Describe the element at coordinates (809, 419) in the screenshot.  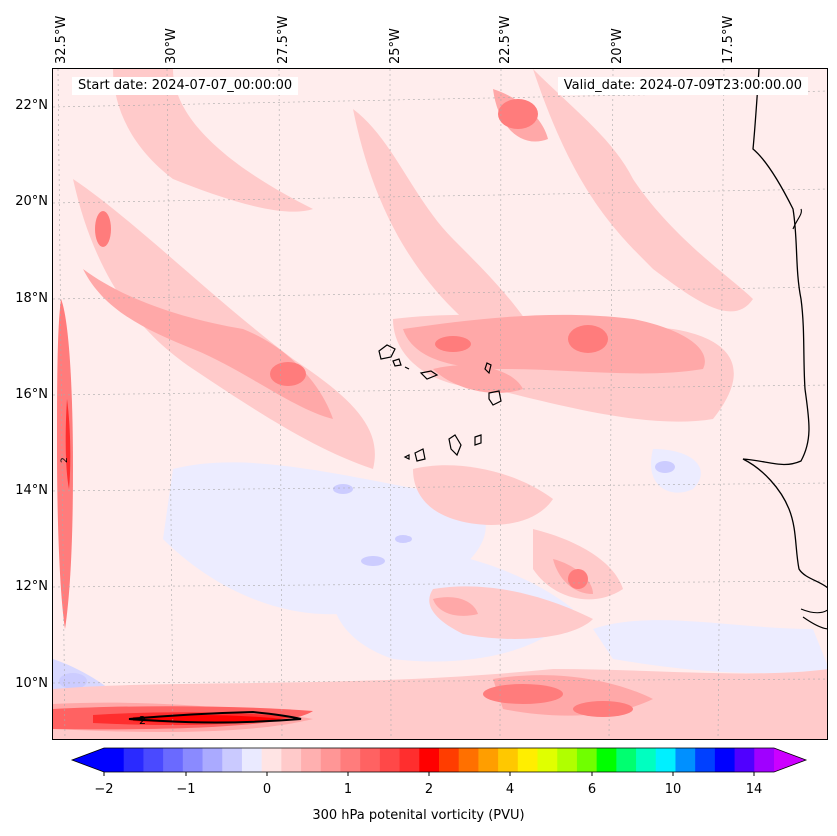
I see `coast-detail` at that location.